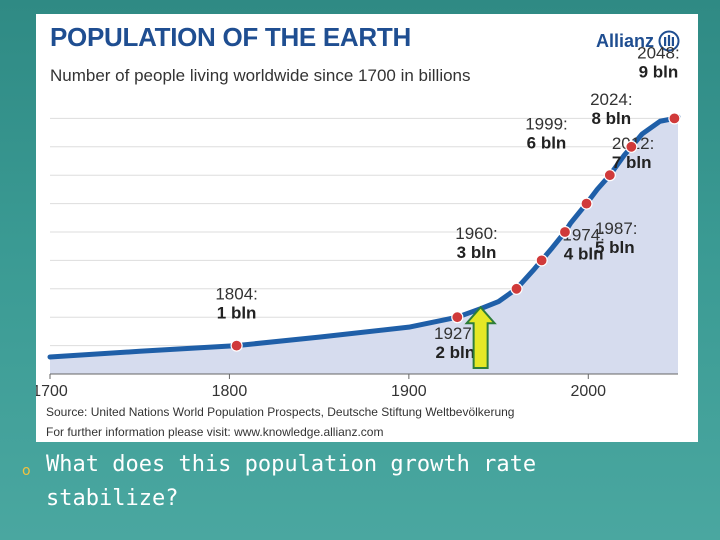 The image size is (720, 540). What do you see at coordinates (230, 391) in the screenshot?
I see `x-tick-label: 1800` at bounding box center [230, 391].